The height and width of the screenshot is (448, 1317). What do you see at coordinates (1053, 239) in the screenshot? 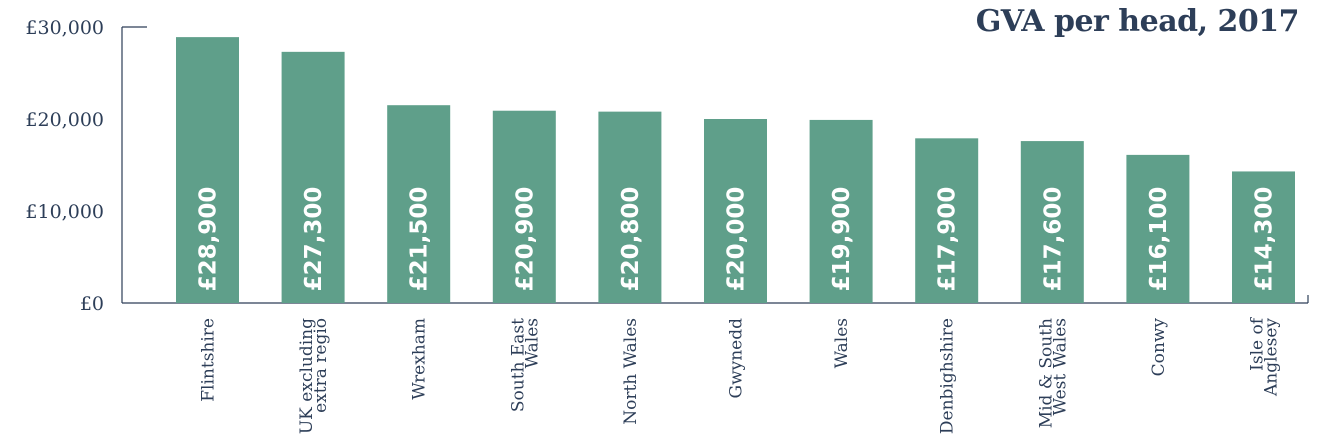
I see `bar-value-label: £17,600` at bounding box center [1053, 239].